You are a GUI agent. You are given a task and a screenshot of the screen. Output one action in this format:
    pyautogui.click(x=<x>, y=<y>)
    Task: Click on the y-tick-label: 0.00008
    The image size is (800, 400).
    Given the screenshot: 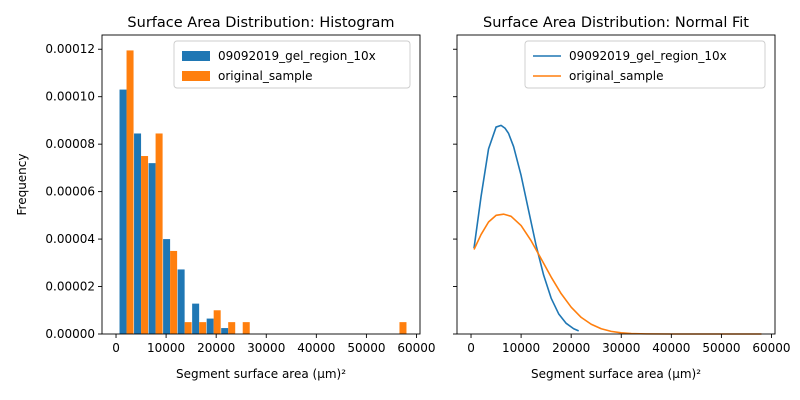 What is the action you would take?
    pyautogui.click(x=70, y=144)
    